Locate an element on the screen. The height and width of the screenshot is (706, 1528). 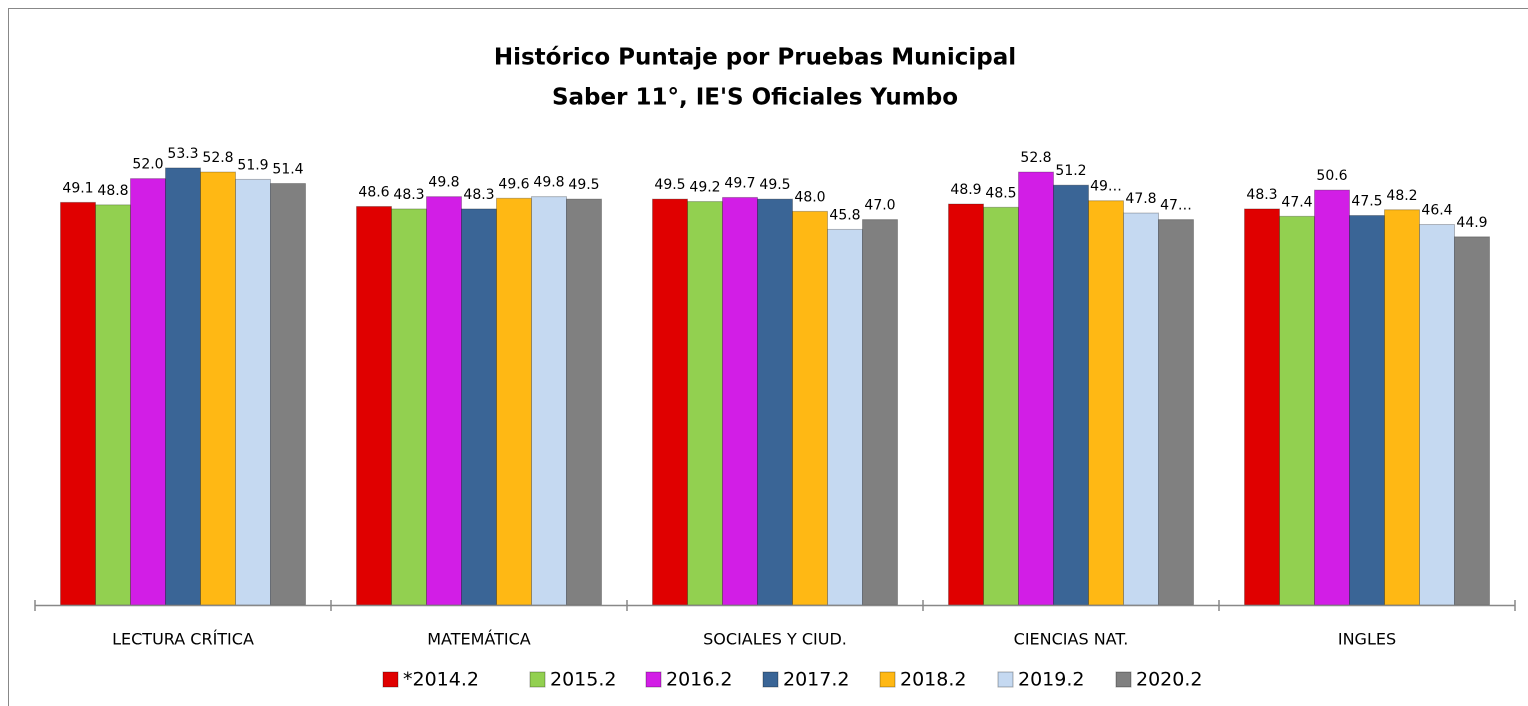
value-label: 50.6 is located at coordinates (1331, 176).